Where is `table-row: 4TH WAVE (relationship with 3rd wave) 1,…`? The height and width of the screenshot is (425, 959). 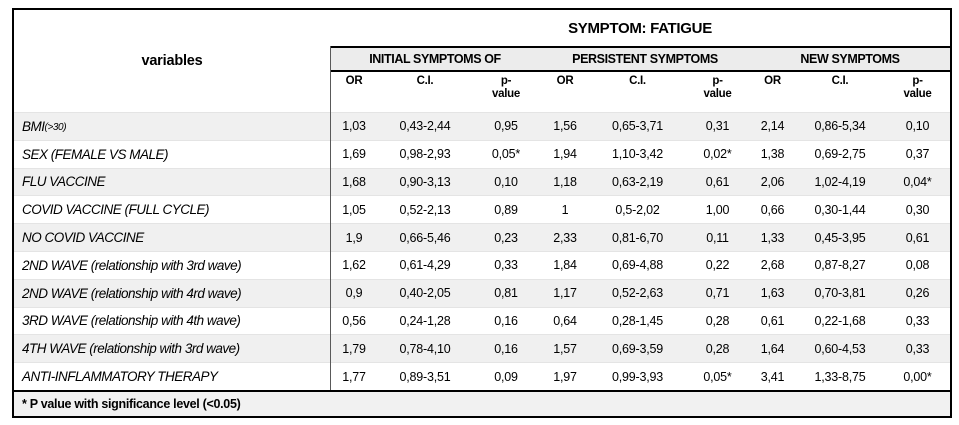
table-row: 4TH WAVE (relationship with 3rd wave) 1,… is located at coordinates (482, 348).